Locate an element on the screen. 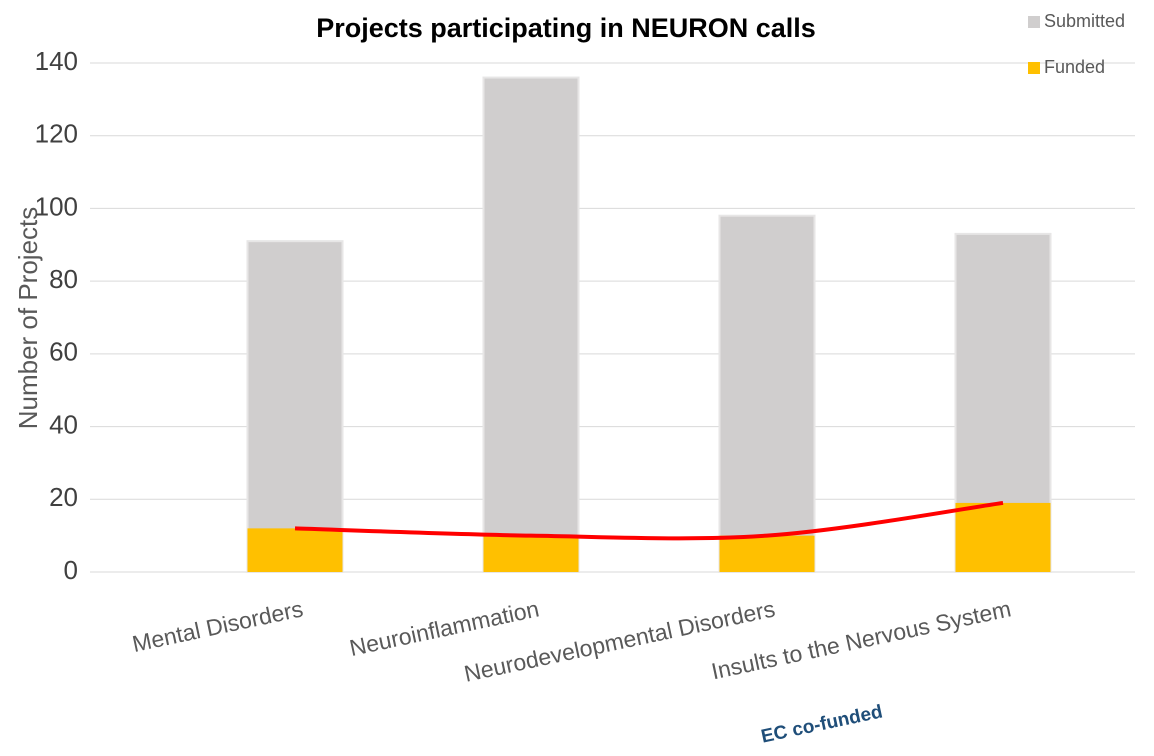  trend-line is located at coordinates (649, 520).